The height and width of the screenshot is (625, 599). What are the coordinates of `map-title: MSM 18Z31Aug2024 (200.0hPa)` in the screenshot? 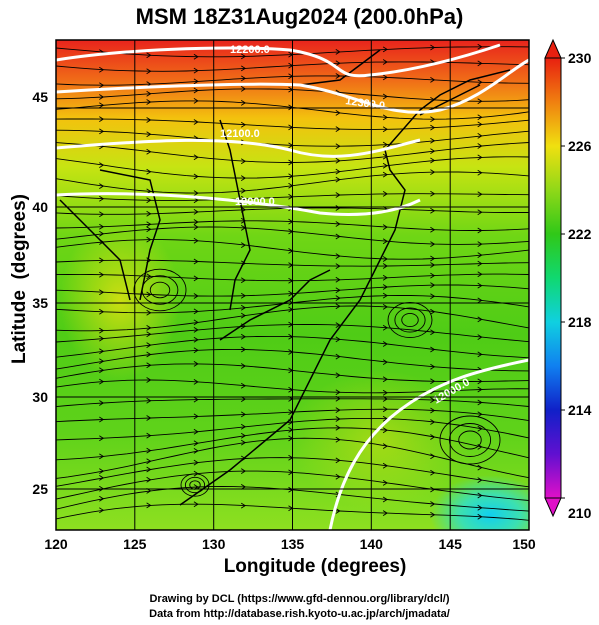 It's located at (299, 16).